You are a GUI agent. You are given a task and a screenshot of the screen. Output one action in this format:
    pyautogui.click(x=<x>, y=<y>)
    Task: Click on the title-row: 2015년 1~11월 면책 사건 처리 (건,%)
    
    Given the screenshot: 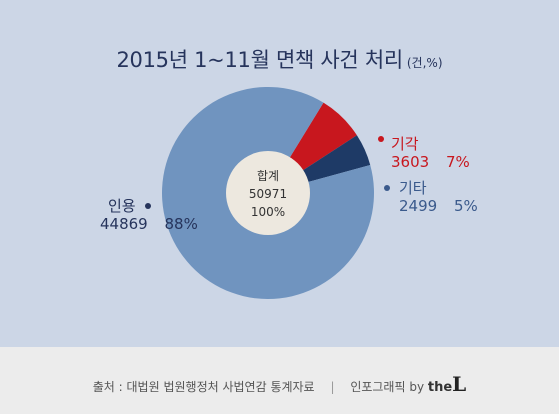 What is the action you would take?
    pyautogui.click(x=279, y=59)
    